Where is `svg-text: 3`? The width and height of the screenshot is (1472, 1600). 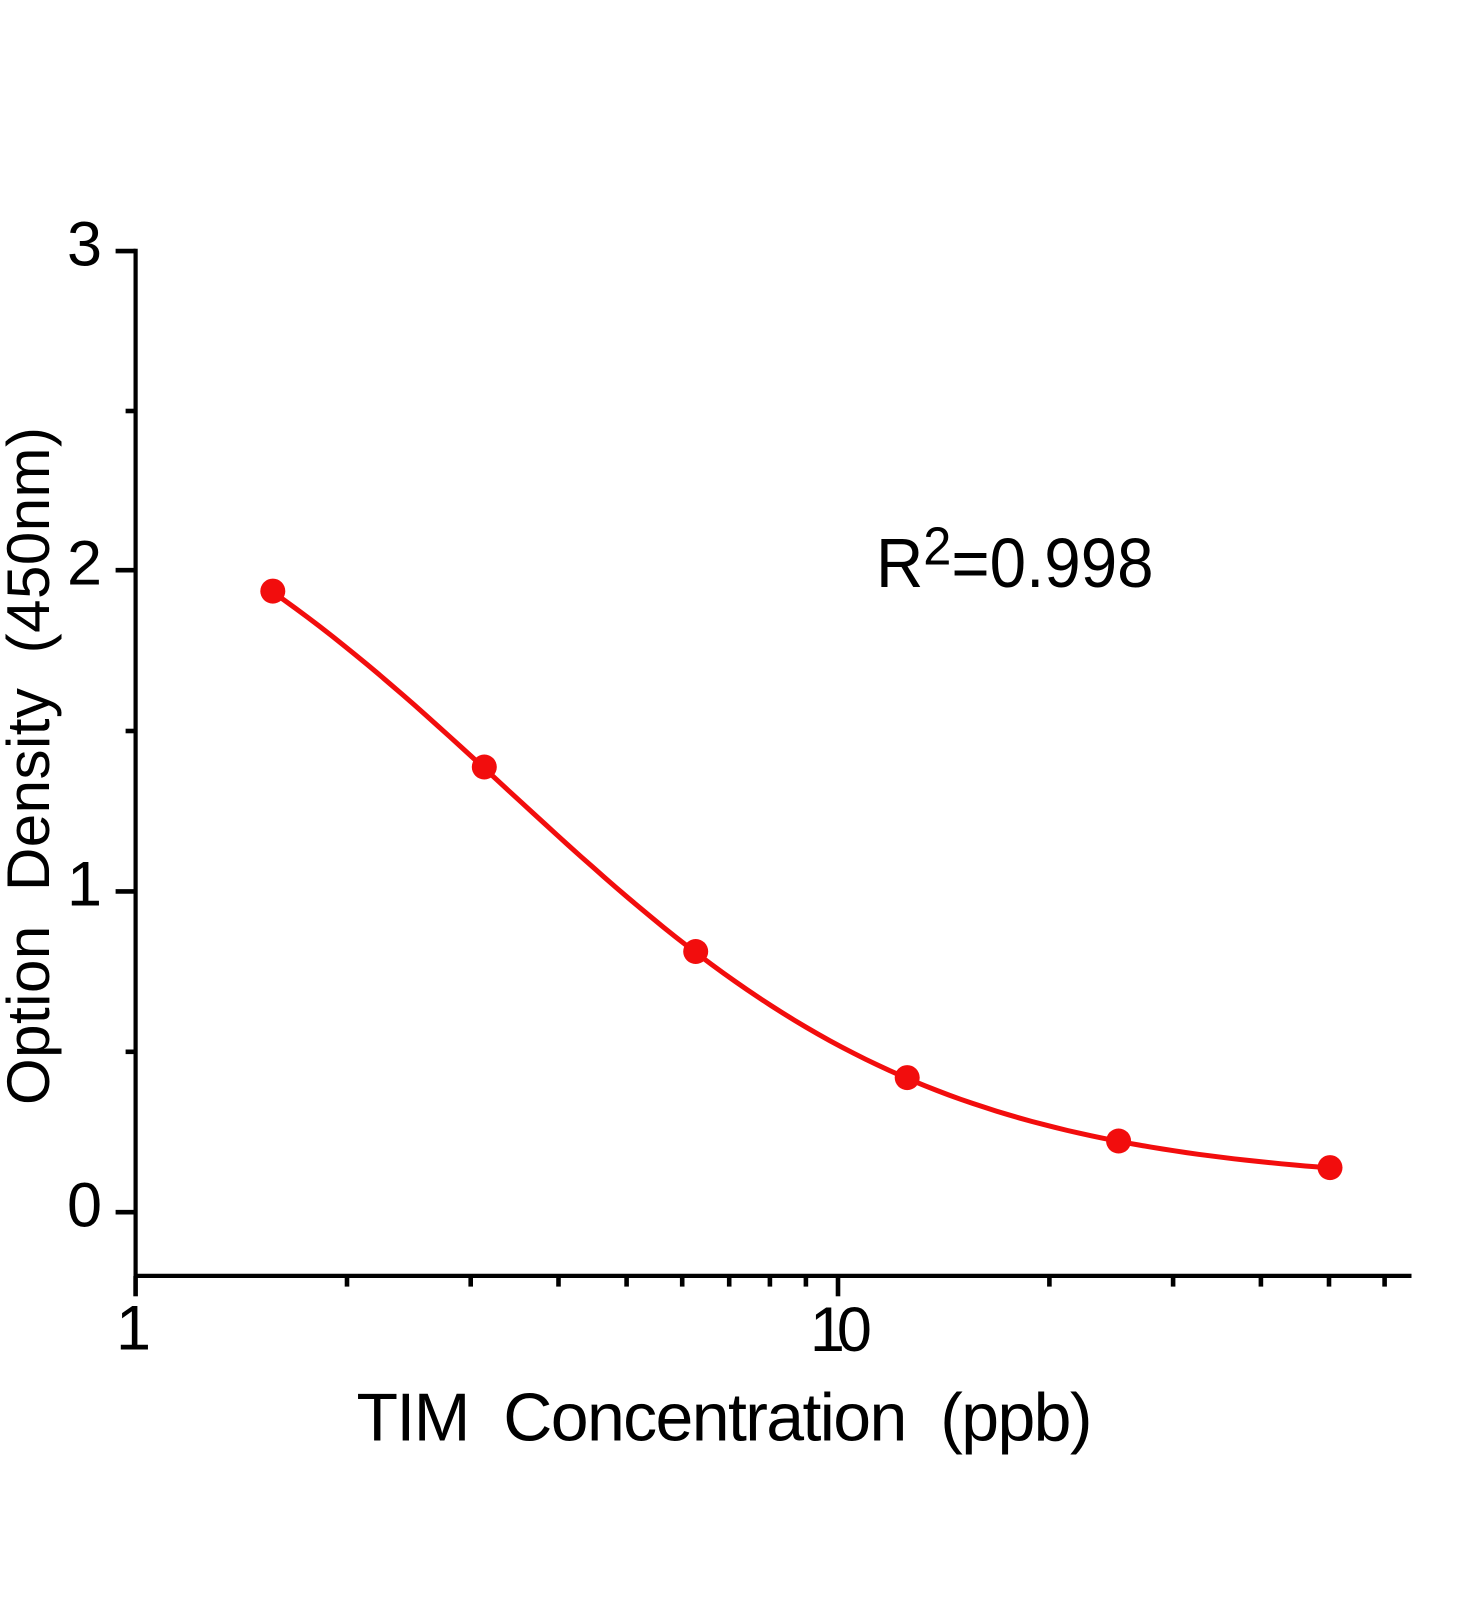
svg-text: 3 is located at coordinates (84, 244).